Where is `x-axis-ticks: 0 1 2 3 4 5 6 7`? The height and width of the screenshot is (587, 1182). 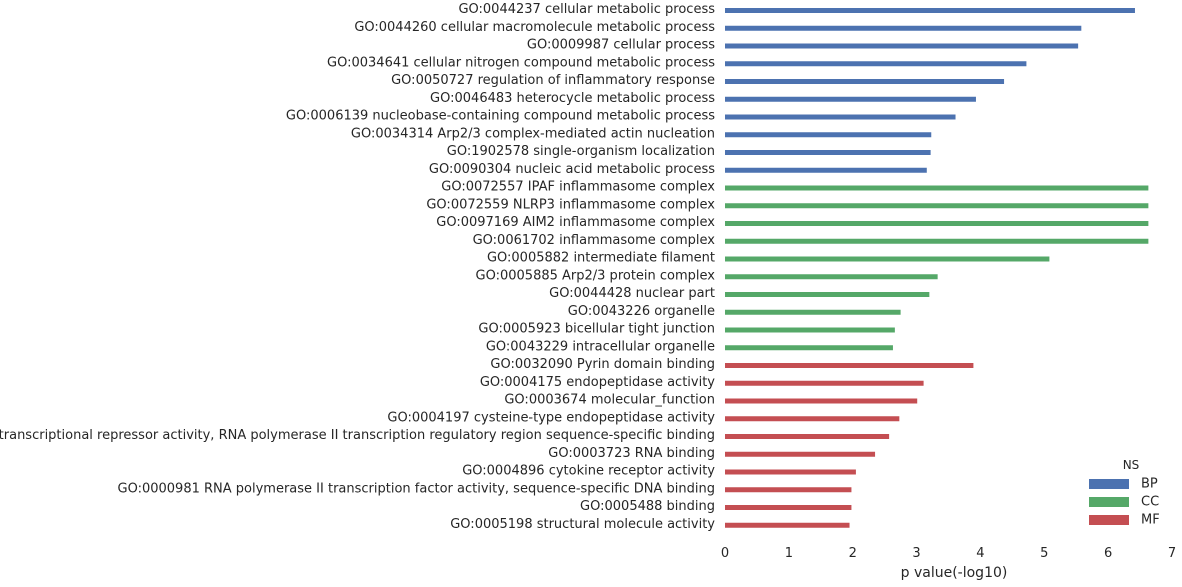
x-axis-ticks: 0 1 2 3 4 5 6 7 is located at coordinates (948, 553).